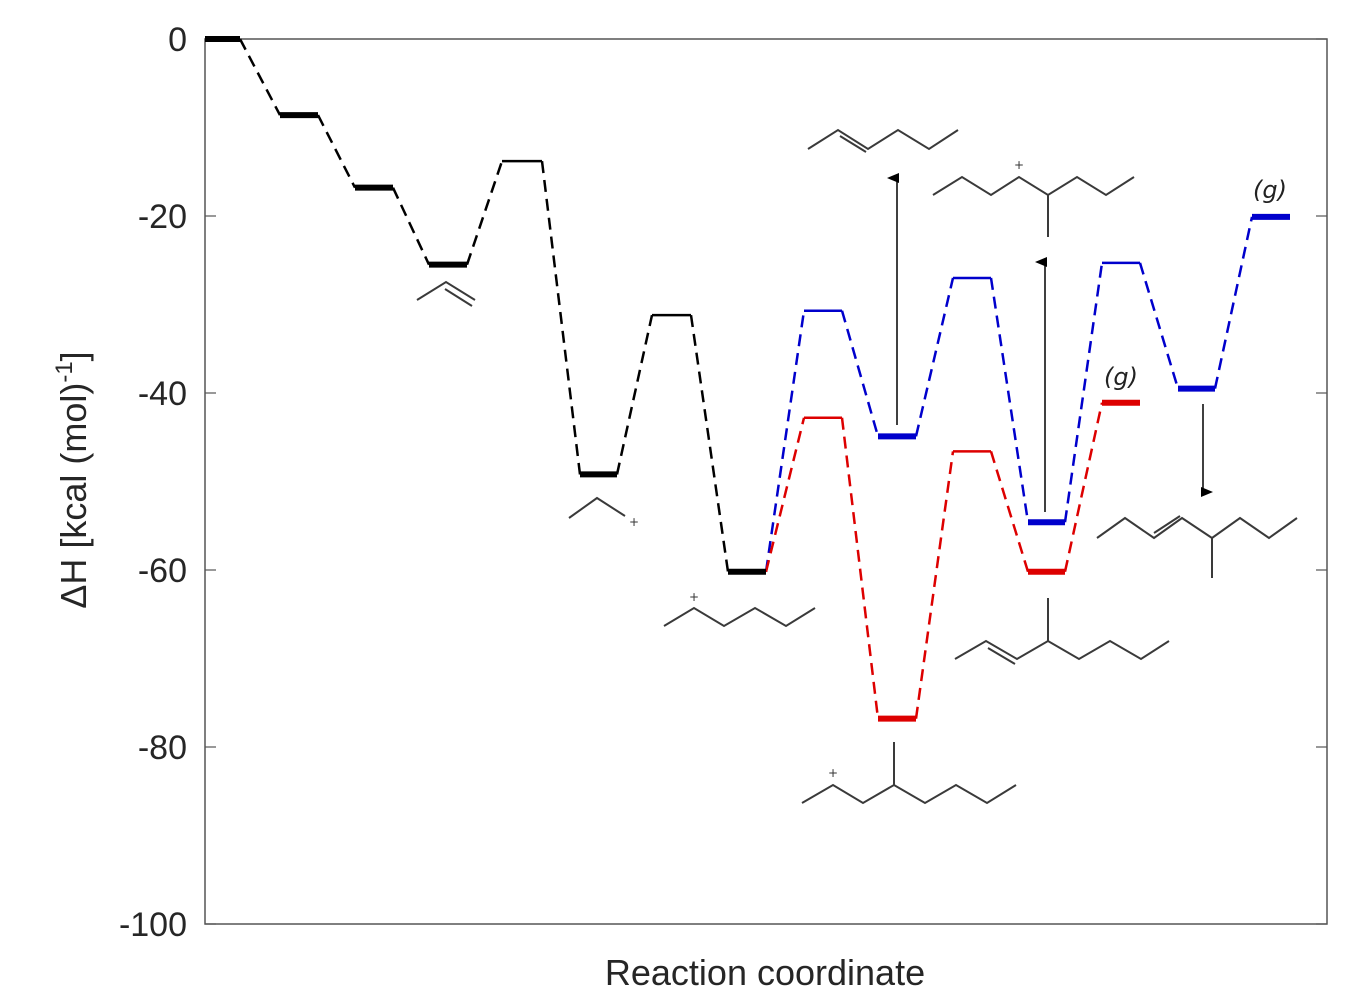  Describe the element at coordinates (162, 571) in the screenshot. I see `y-tick-label: -60` at that location.